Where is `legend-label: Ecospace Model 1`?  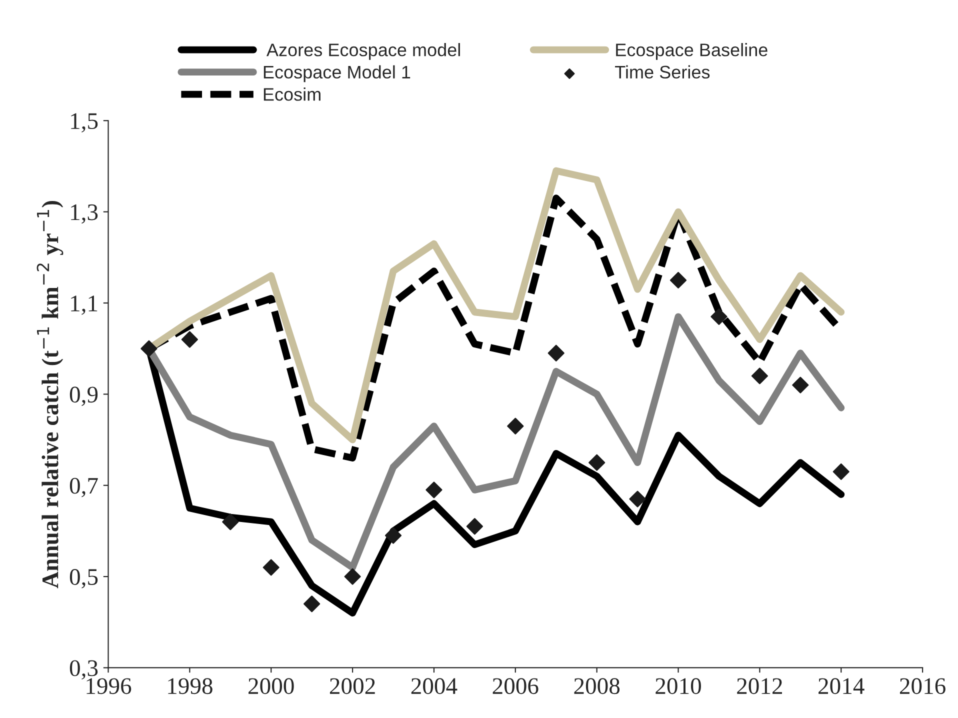
legend-label: Ecospace Model 1 is located at coordinates (337, 73).